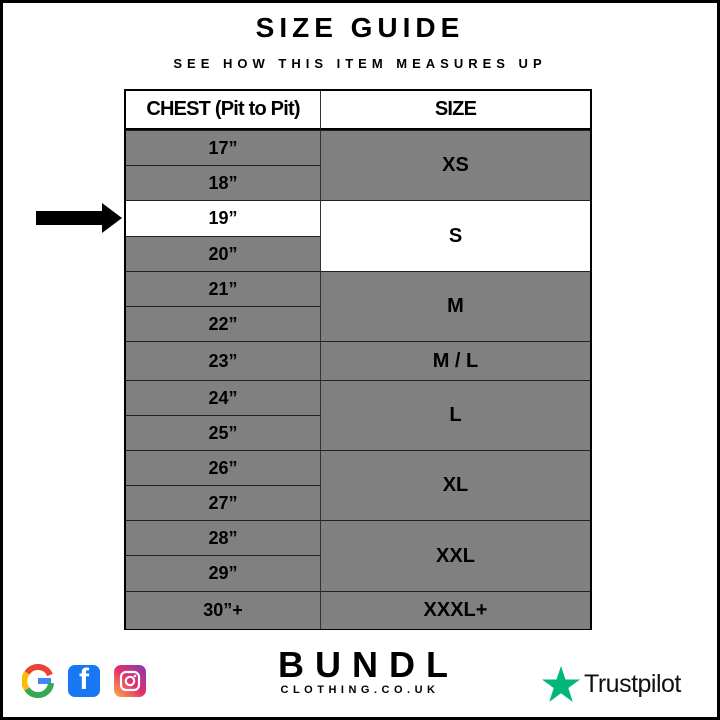 Image resolution: width=720 pixels, height=720 pixels. What do you see at coordinates (632, 683) in the screenshot?
I see `trustpilot-text: Trustpilot` at bounding box center [632, 683].